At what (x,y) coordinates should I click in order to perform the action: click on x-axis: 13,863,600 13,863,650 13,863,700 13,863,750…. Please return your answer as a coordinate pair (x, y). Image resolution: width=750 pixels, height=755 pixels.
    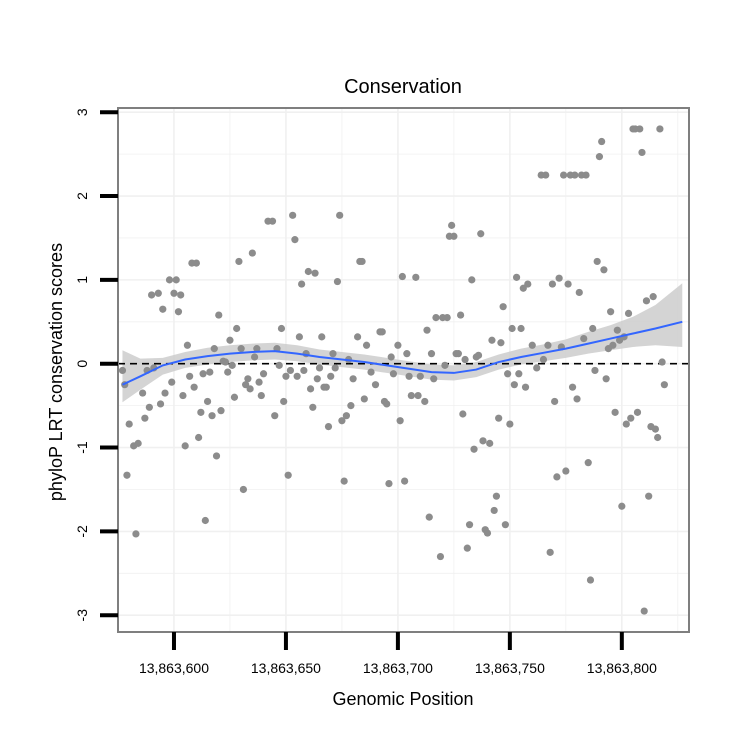
    Looking at the image, I should click on (398, 654).